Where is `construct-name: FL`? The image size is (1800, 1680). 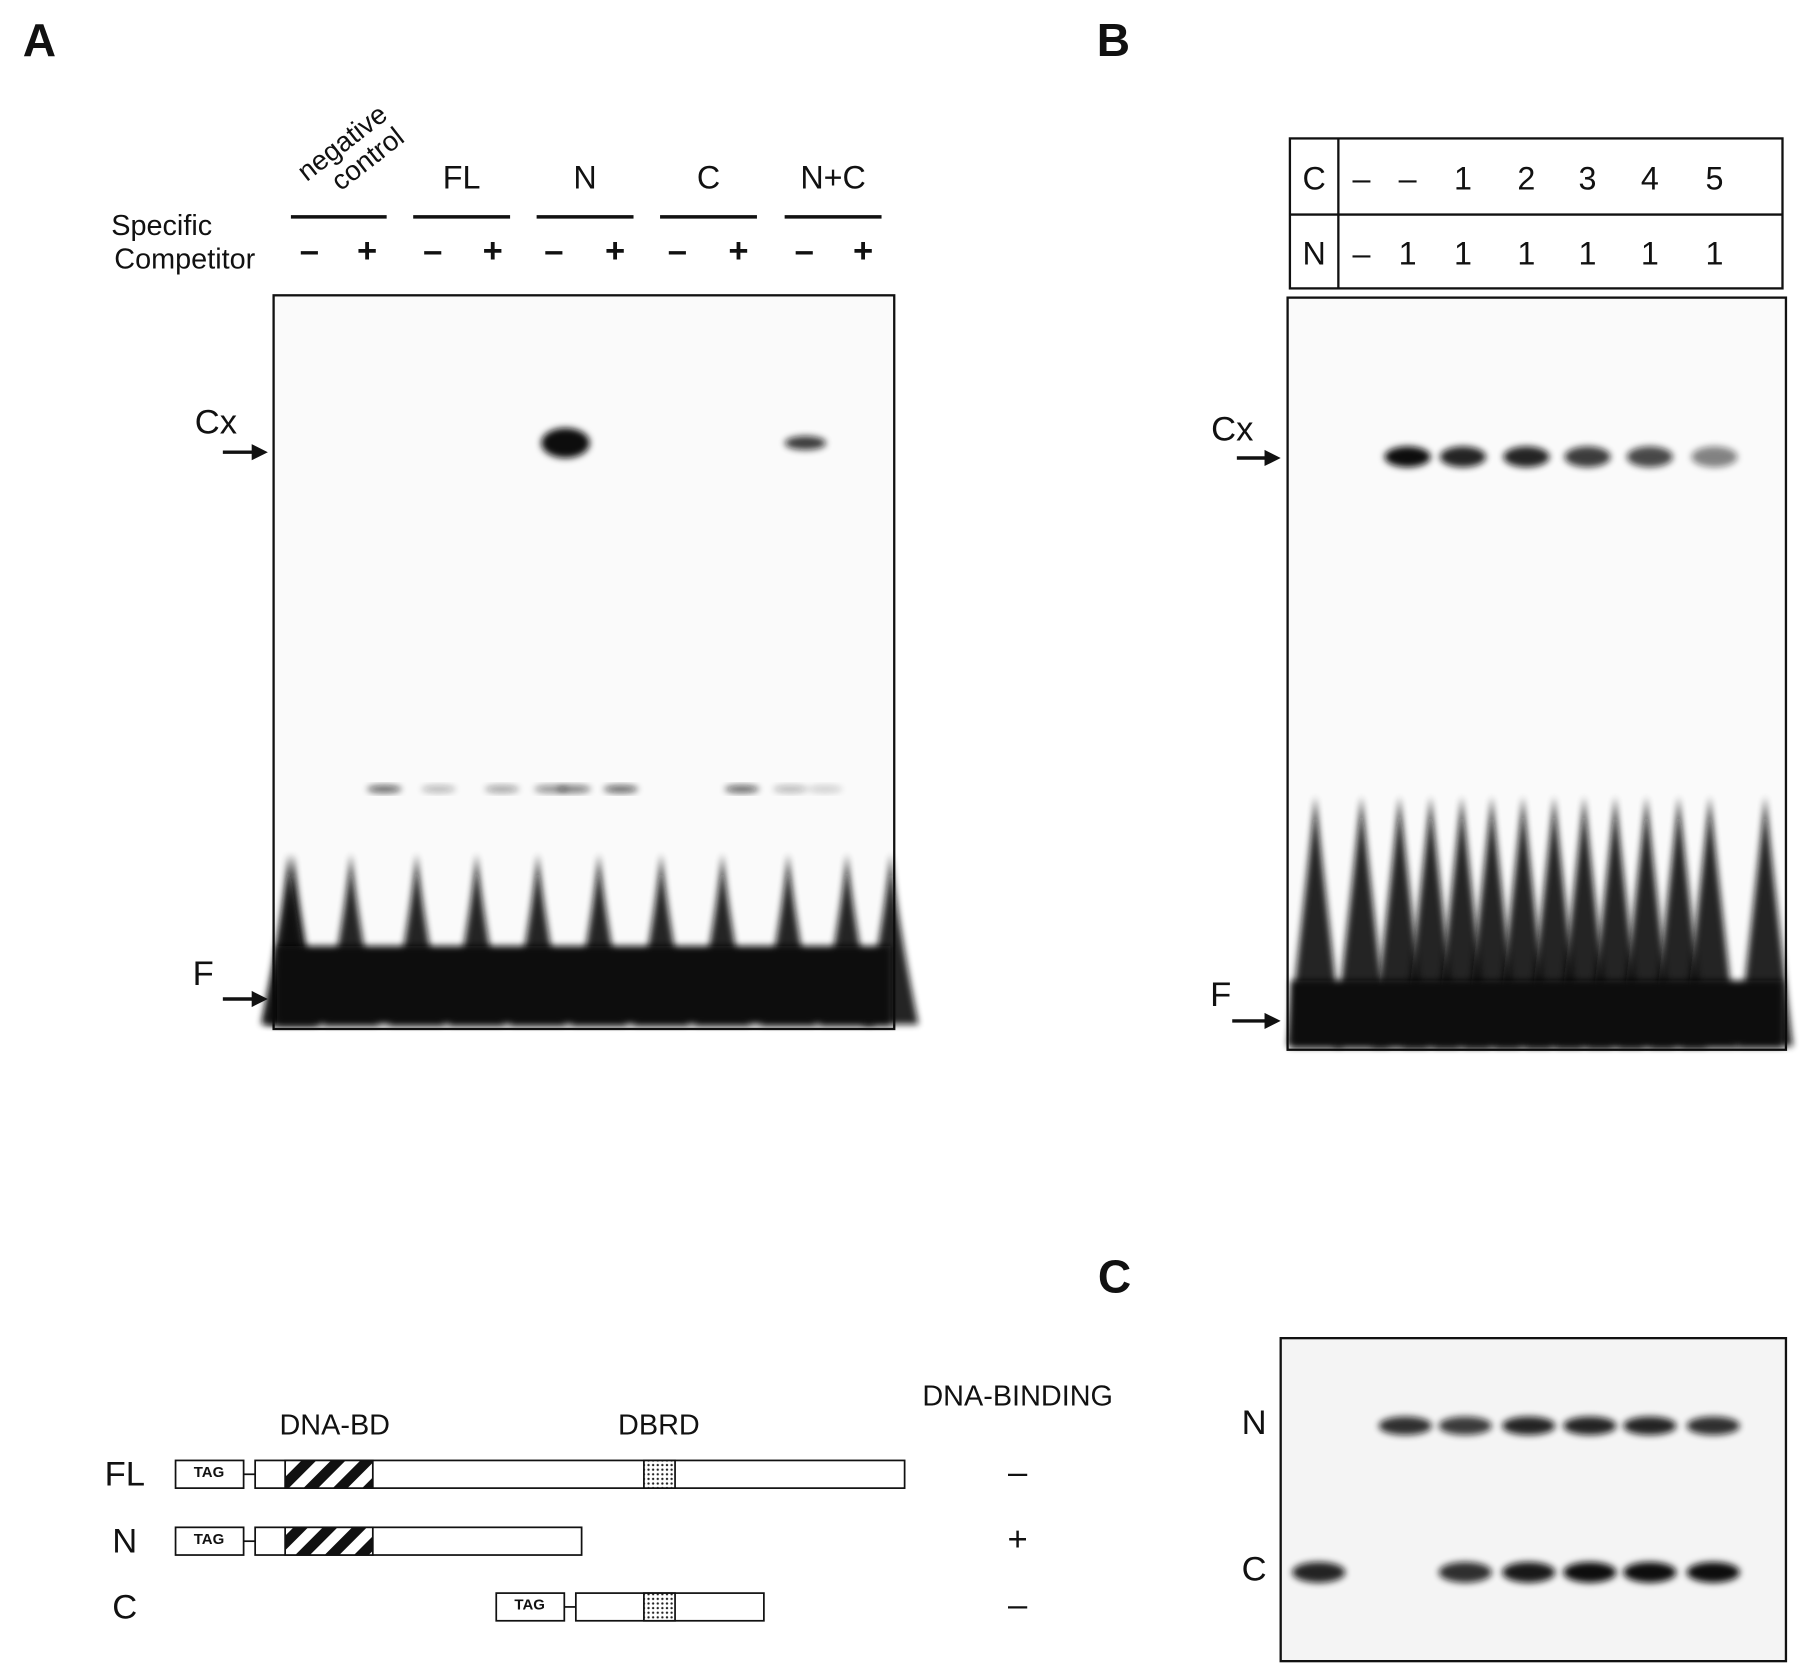 construct-name: FL is located at coordinates (125, 1475).